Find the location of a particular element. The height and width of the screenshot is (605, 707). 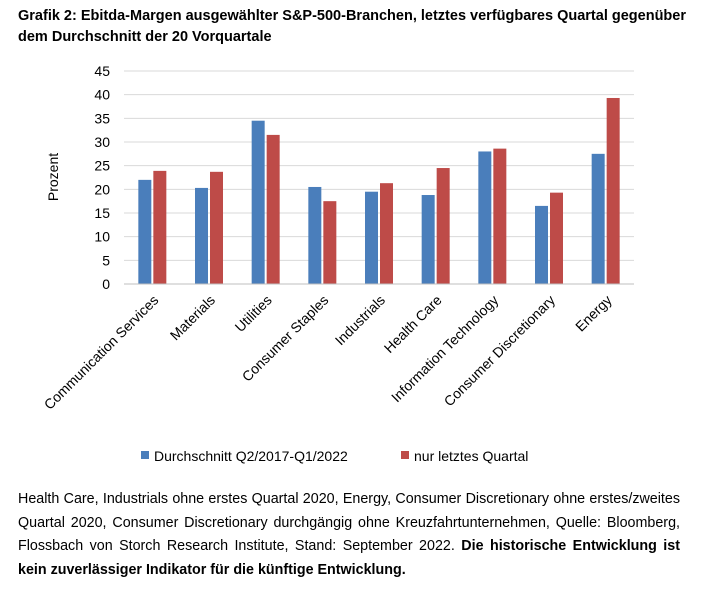

bar-series-2-information-technology is located at coordinates (500, 216).